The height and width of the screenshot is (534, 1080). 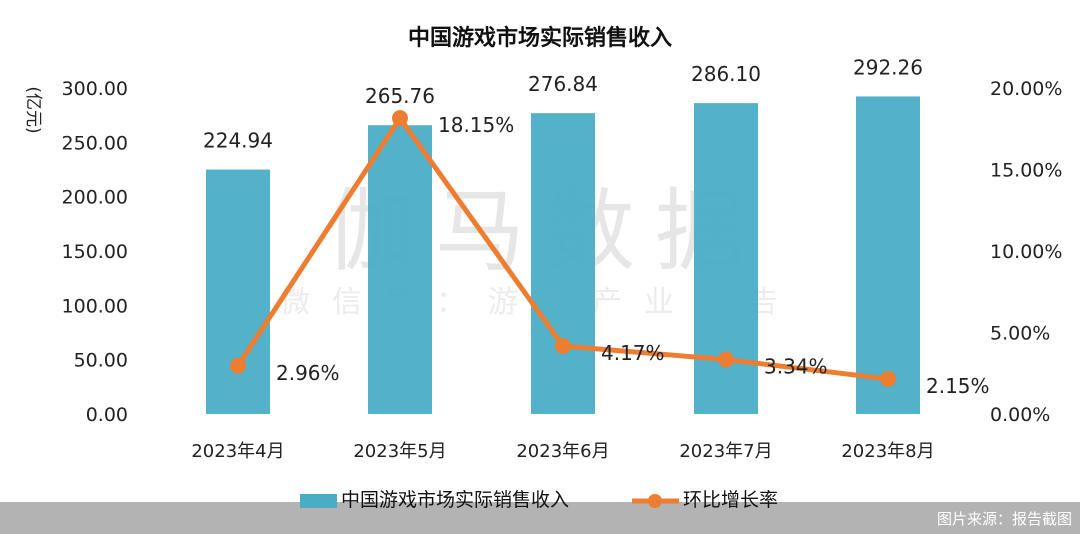 What do you see at coordinates (95, 306) in the screenshot?
I see `y-tick-label: 100.00` at bounding box center [95, 306].